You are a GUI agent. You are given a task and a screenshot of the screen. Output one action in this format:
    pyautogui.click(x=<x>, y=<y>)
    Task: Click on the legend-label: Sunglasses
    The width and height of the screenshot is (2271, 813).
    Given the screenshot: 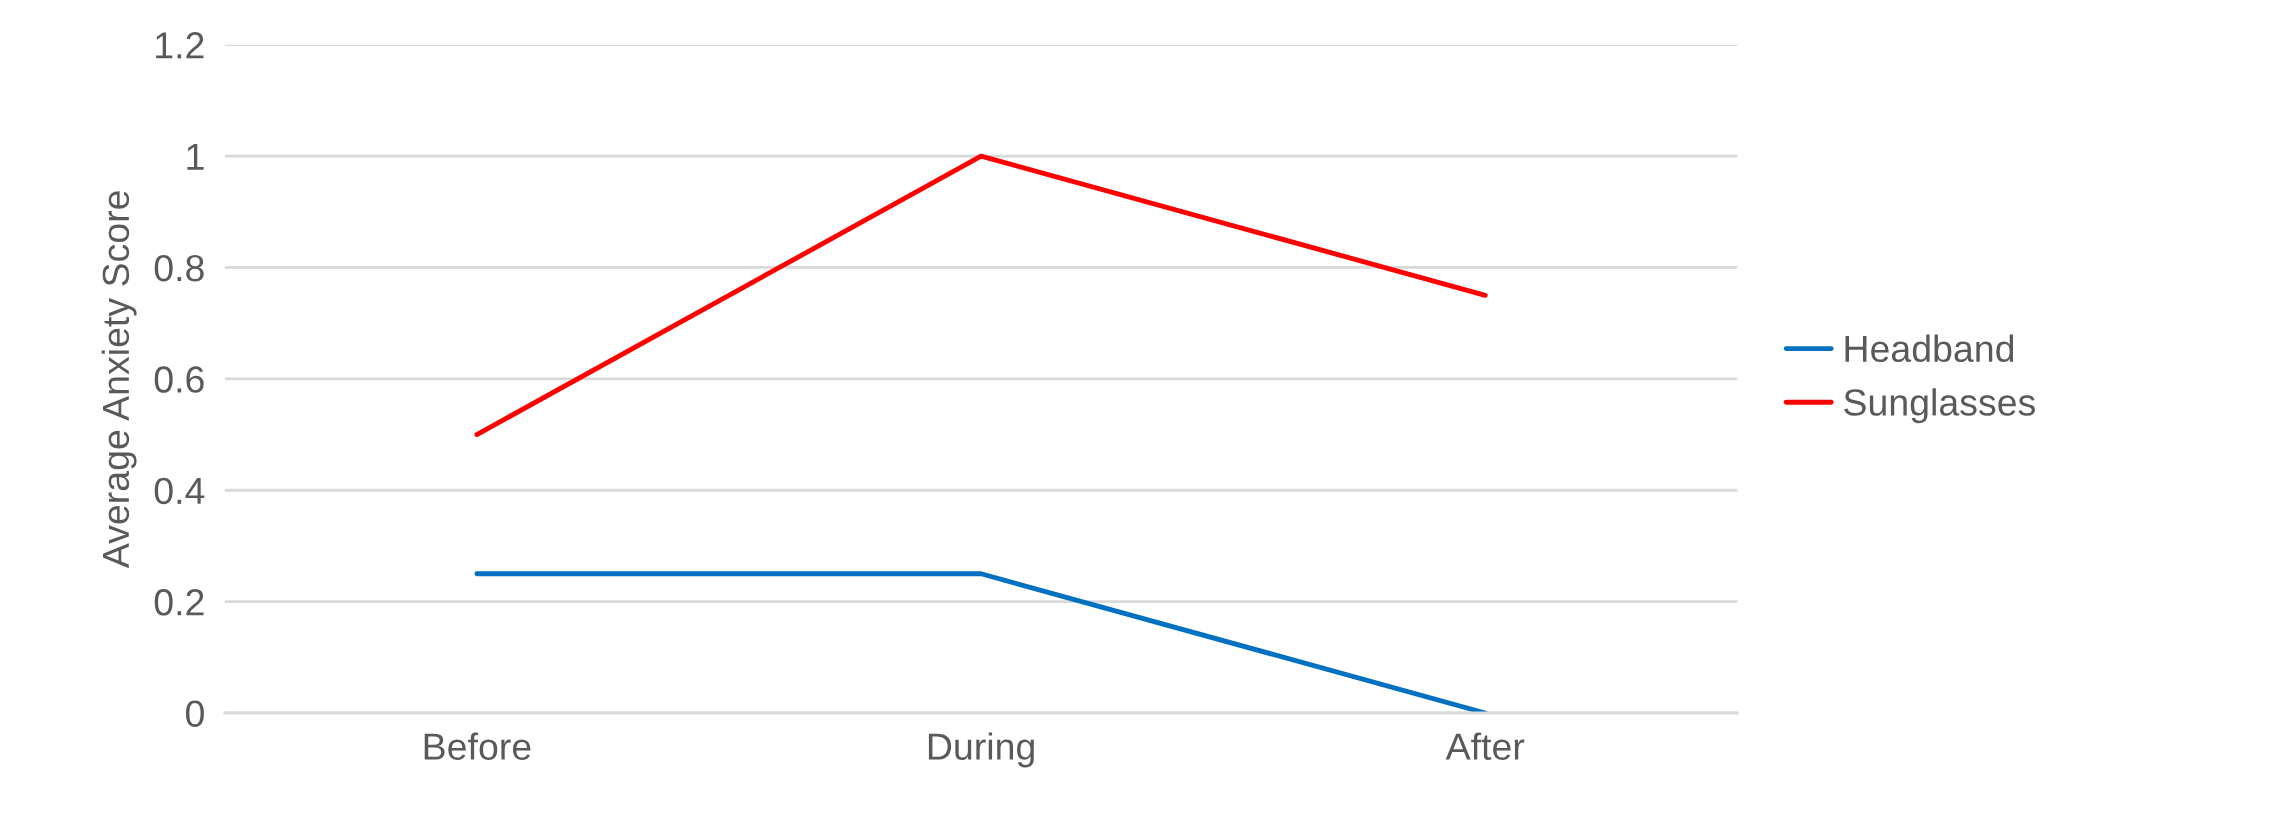 What is the action you would take?
    pyautogui.click(x=1939, y=406)
    